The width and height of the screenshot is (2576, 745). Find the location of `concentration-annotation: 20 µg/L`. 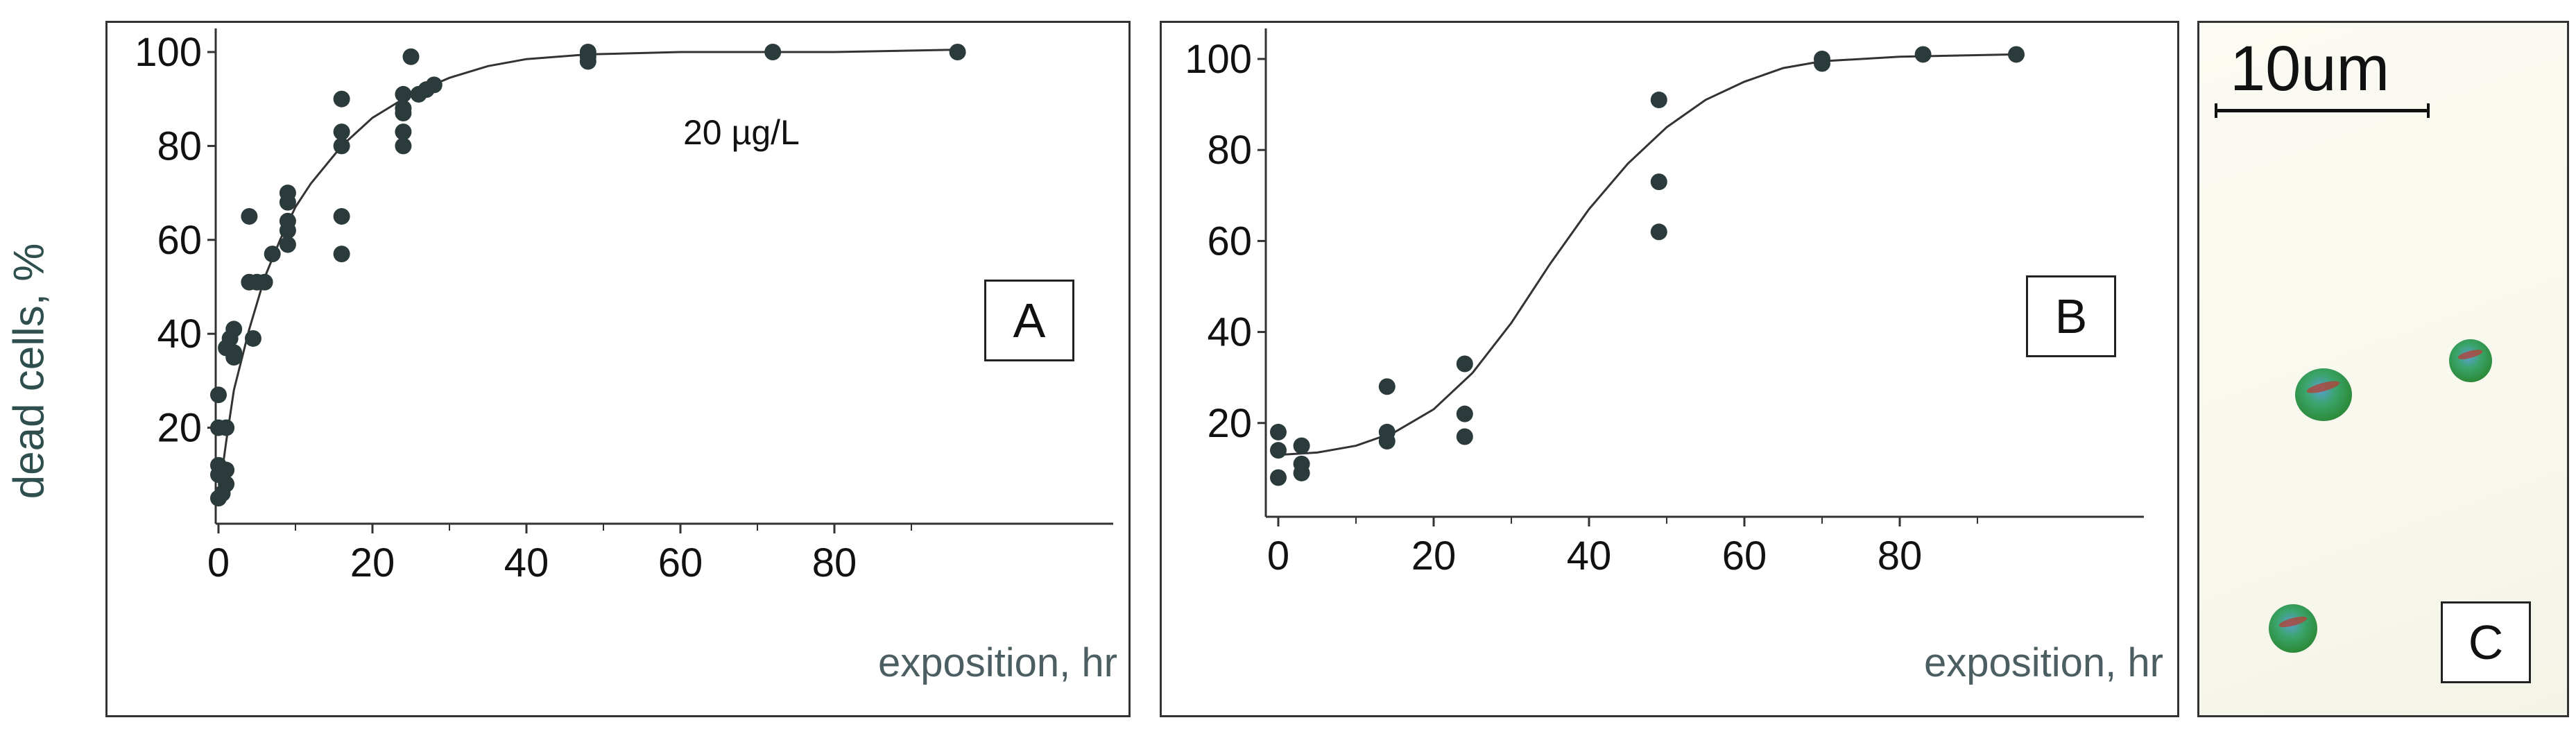

concentration-annotation: 20 µg/L is located at coordinates (741, 132).